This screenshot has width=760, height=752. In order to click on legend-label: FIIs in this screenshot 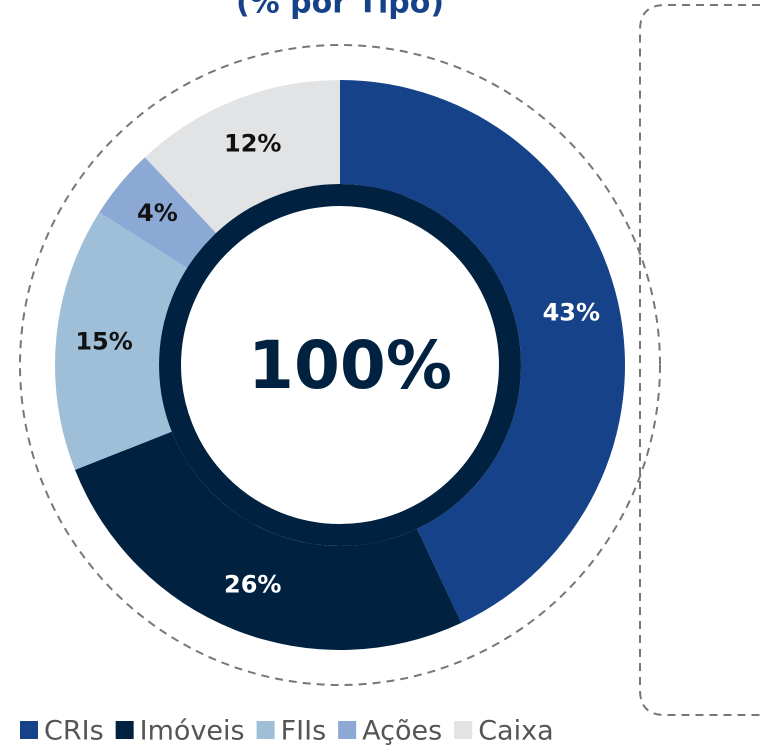, I will do `click(304, 731)`.